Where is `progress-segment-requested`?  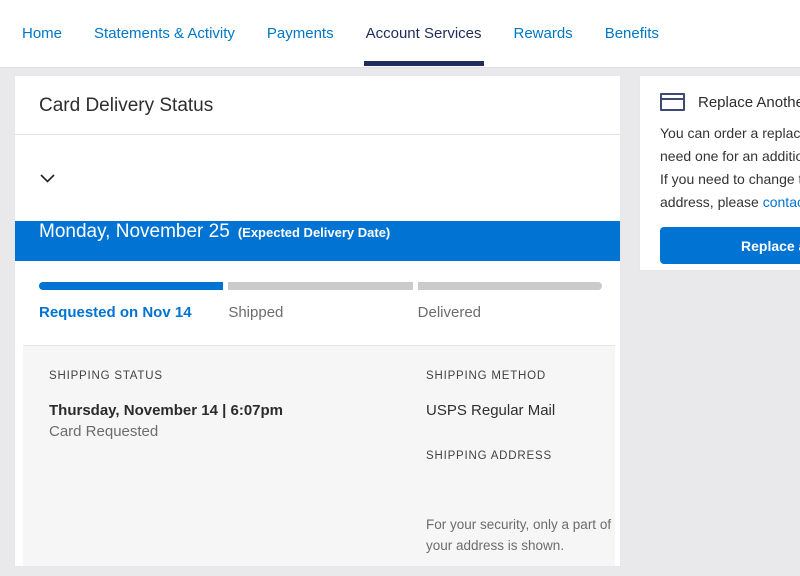 progress-segment-requested is located at coordinates (131, 286).